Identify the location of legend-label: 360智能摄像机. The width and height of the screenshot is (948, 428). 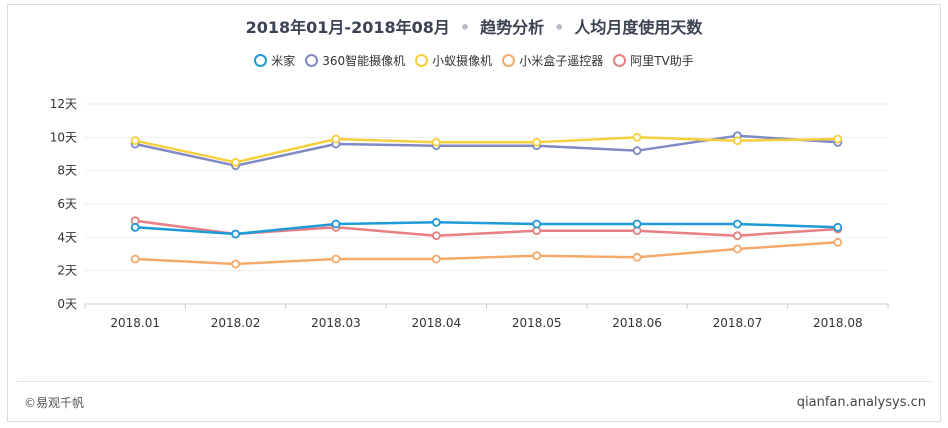
(364, 61).